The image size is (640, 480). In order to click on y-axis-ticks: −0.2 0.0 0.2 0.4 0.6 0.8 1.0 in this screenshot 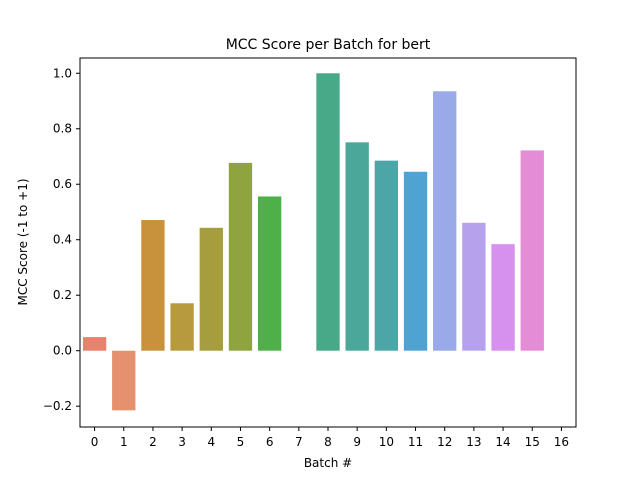, I will do `click(61, 239)`.